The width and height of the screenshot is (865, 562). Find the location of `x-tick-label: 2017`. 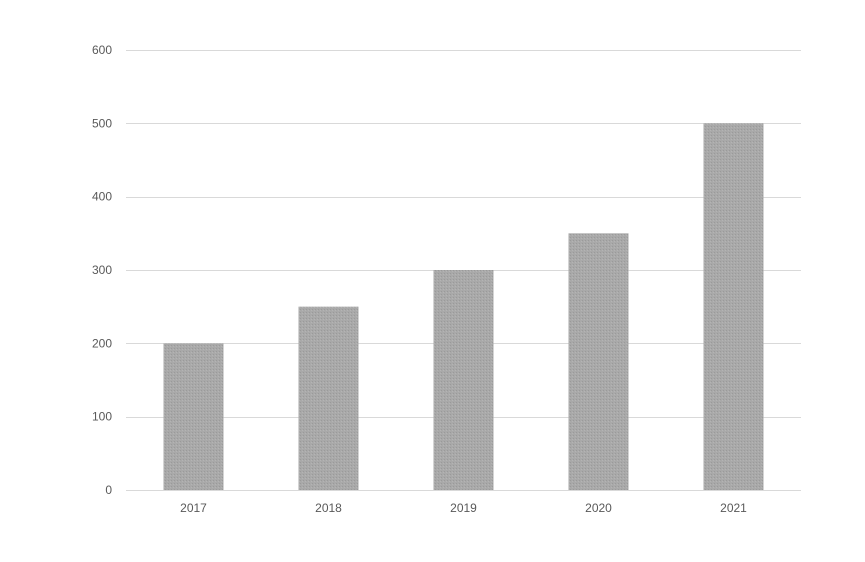

x-tick-label: 2017 is located at coordinates (193, 508).